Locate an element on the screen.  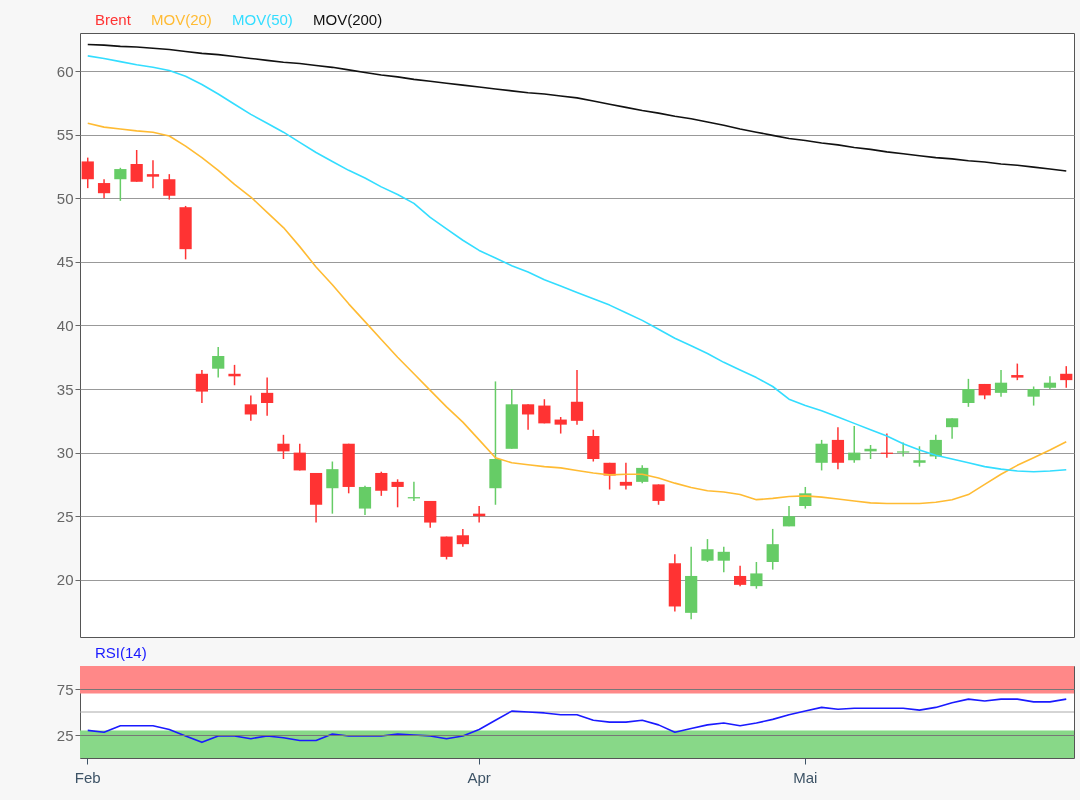
x-tick-label: Apr is located at coordinates (479, 777).